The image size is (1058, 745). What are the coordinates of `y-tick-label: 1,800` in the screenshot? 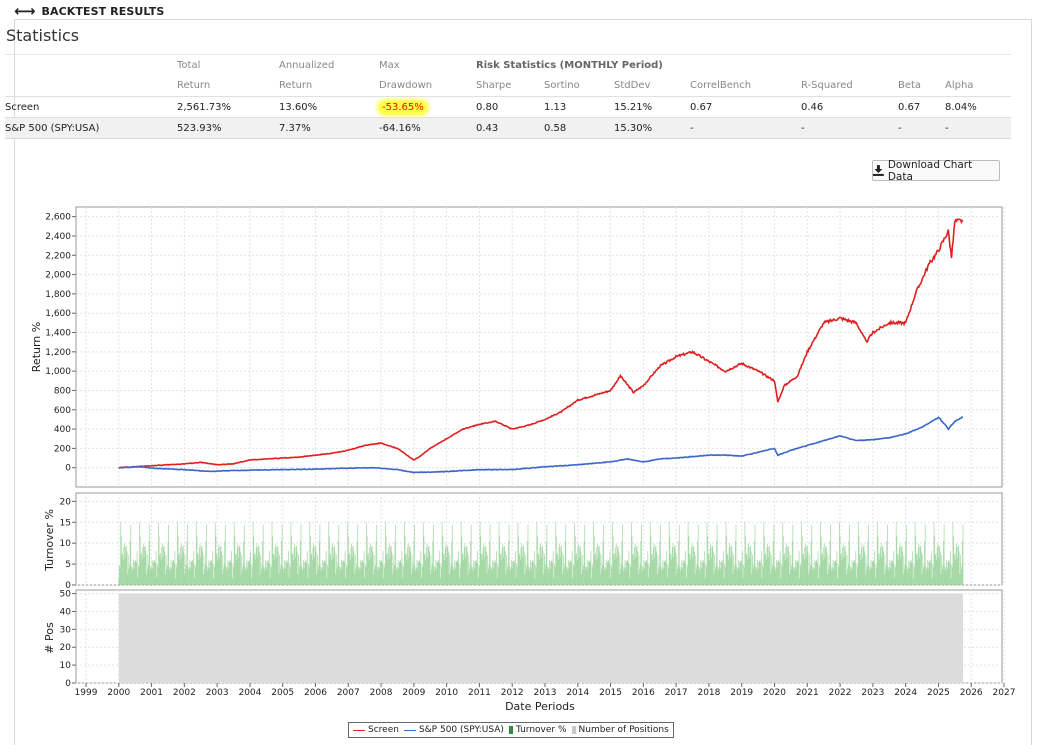 It's located at (58, 295).